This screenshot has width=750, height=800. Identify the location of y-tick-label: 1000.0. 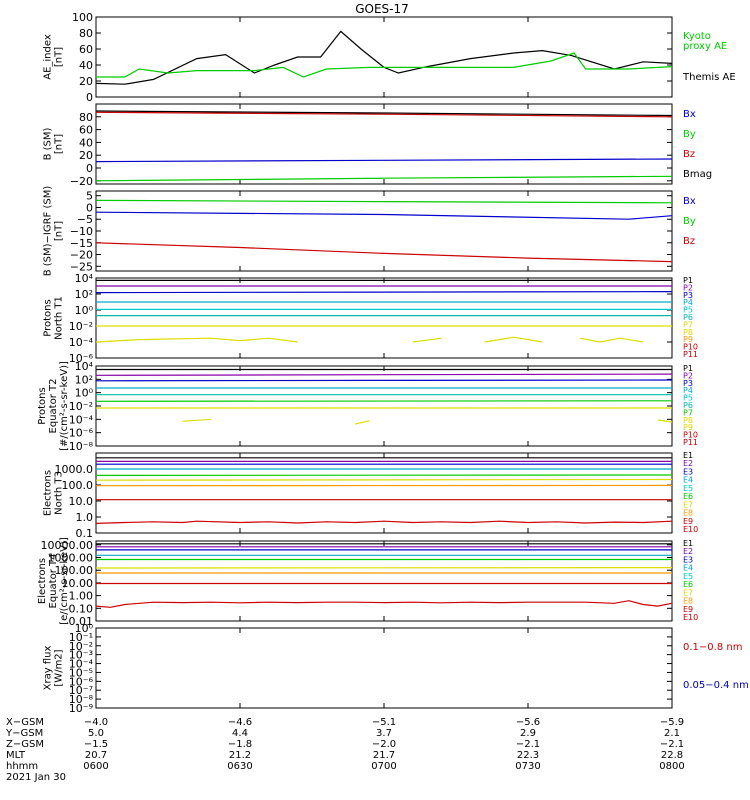
(74, 469).